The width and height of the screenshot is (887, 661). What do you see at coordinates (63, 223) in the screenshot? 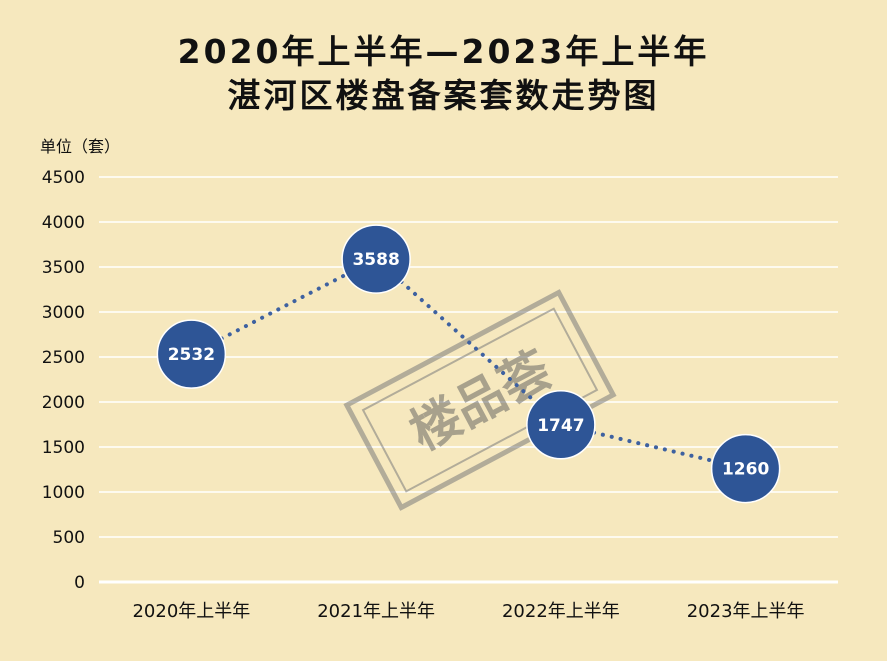
I see `y-tick-label: 4000` at bounding box center [63, 223].